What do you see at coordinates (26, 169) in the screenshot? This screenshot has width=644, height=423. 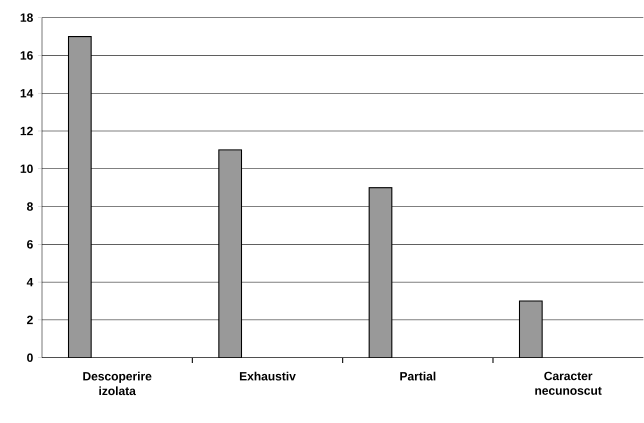 I see `y-tick-label: 10` at bounding box center [26, 169].